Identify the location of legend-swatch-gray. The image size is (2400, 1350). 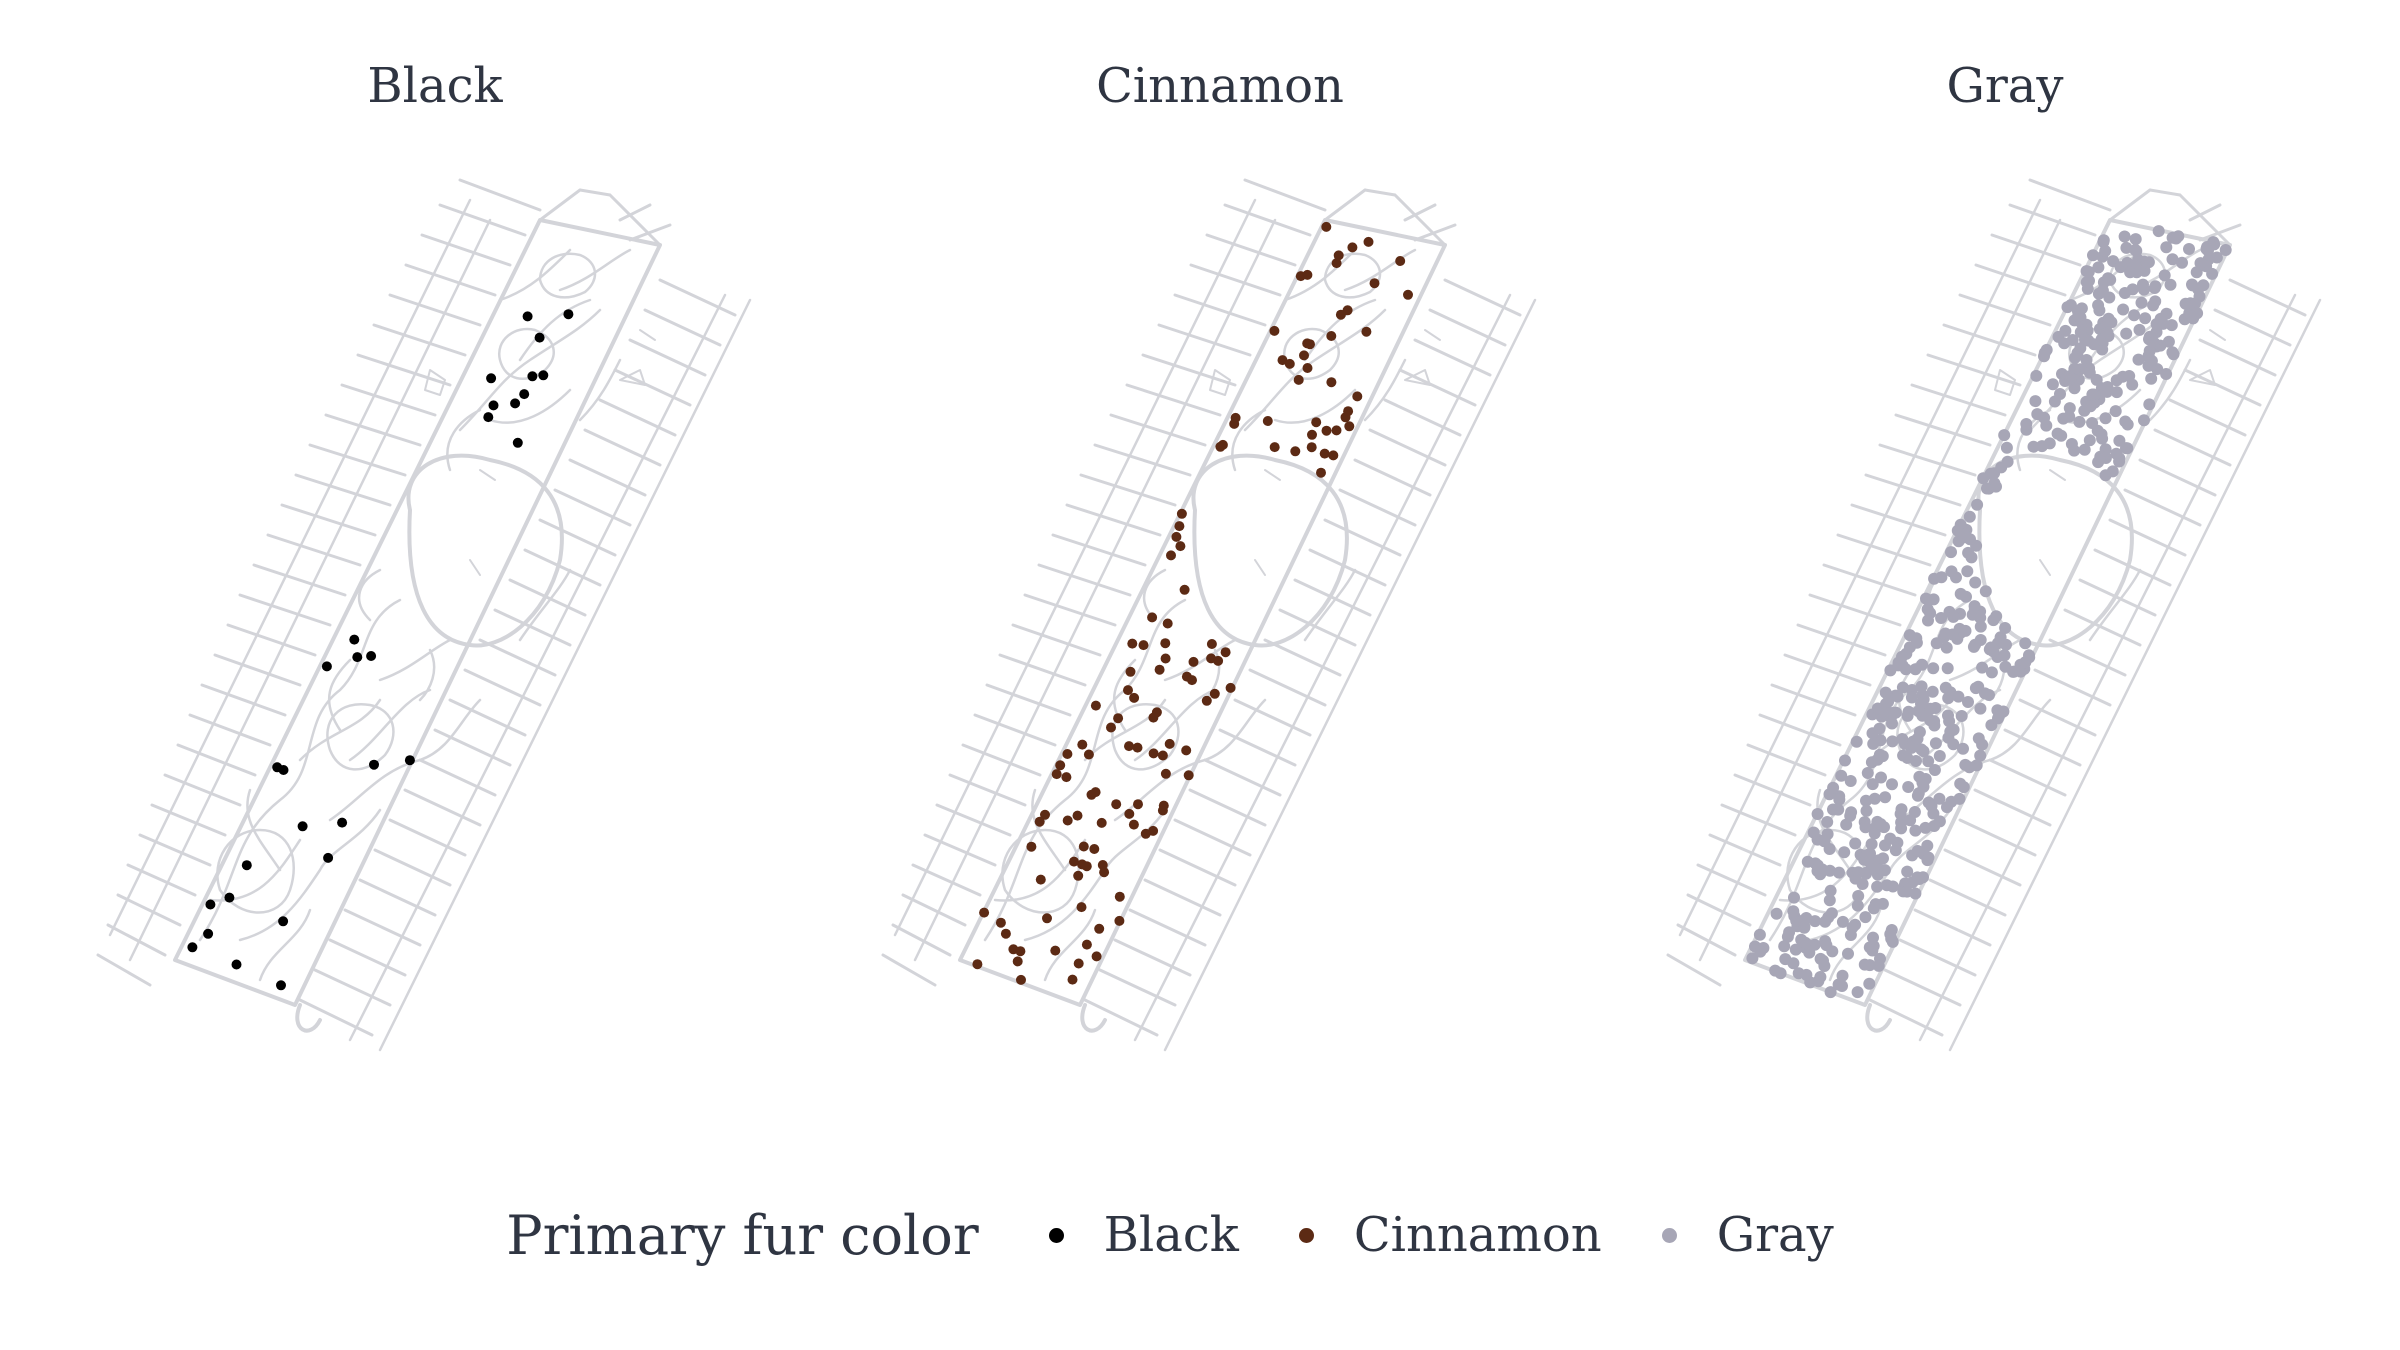
(1669, 1235).